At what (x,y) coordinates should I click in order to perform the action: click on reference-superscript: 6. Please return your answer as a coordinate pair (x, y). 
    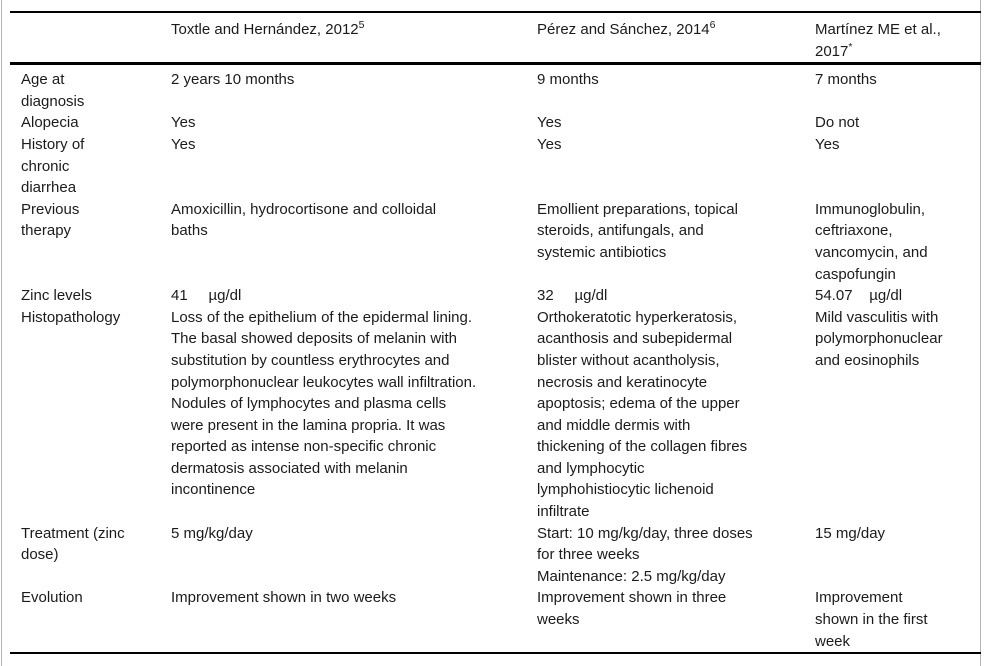
    Looking at the image, I should click on (712, 25).